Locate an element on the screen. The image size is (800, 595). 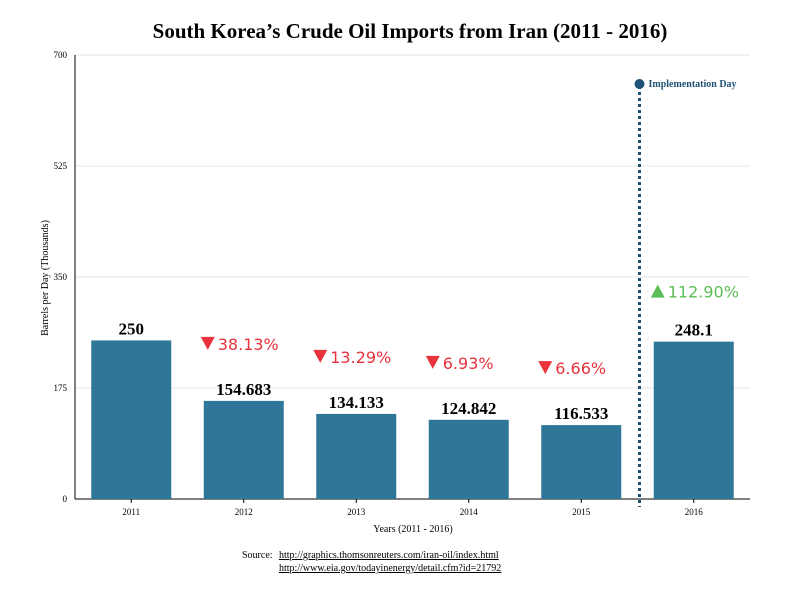
value-labels: 250 154.683 134.133 124.842 116.533 248.1 is located at coordinates (416, 371).